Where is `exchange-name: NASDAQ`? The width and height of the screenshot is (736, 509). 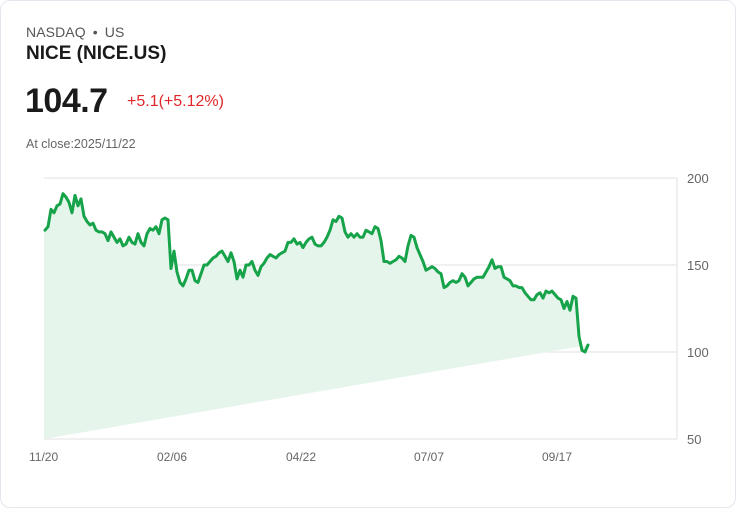
exchange-name: NASDAQ is located at coordinates (56, 32).